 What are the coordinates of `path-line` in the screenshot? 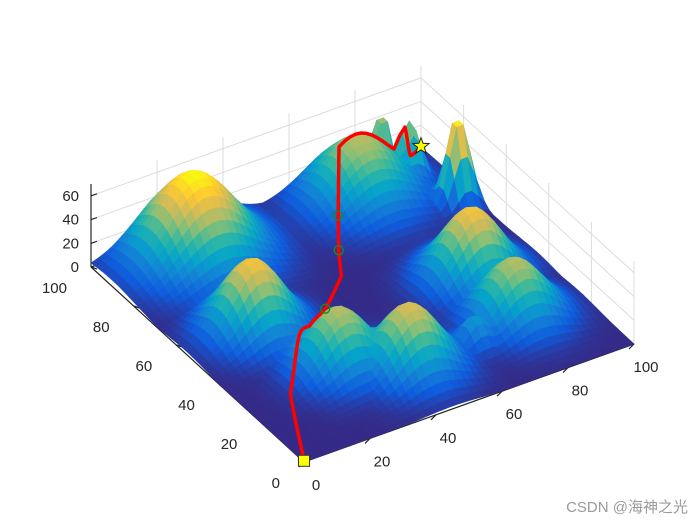 It's located at (355, 293).